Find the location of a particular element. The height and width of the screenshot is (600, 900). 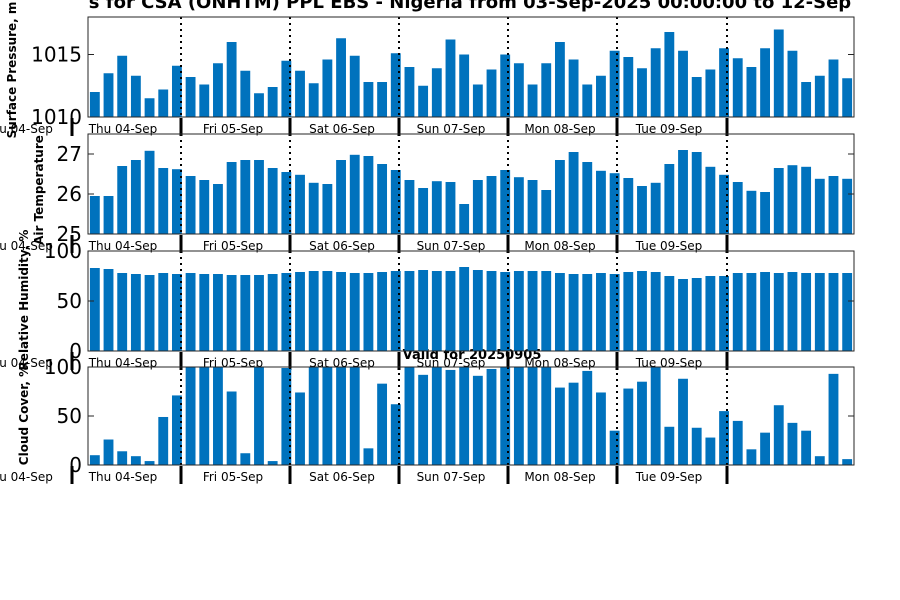

y-tick-label: 50 is located at coordinates (69, 416).